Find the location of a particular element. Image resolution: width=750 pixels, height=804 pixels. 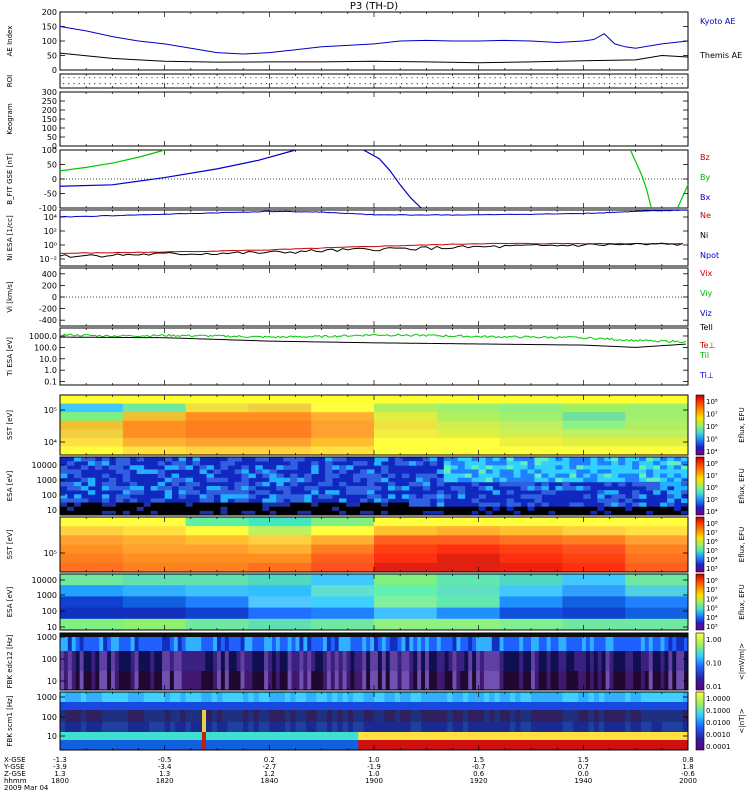

xtick-label: 1940 is located at coordinates (583, 781).